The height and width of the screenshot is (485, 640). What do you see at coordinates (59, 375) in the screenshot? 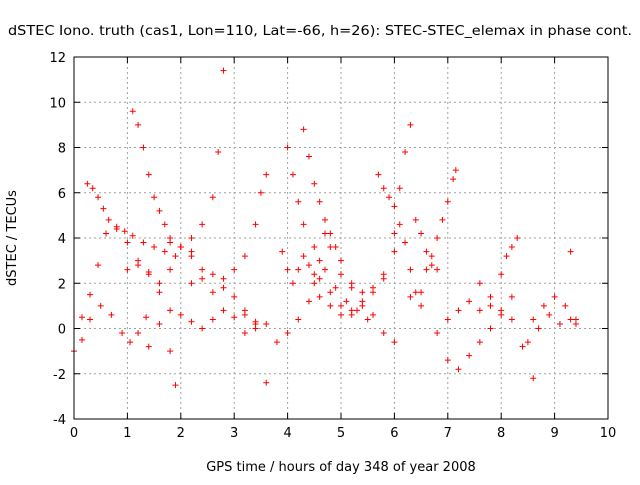
I see `y-tick-label: -2` at bounding box center [59, 375].